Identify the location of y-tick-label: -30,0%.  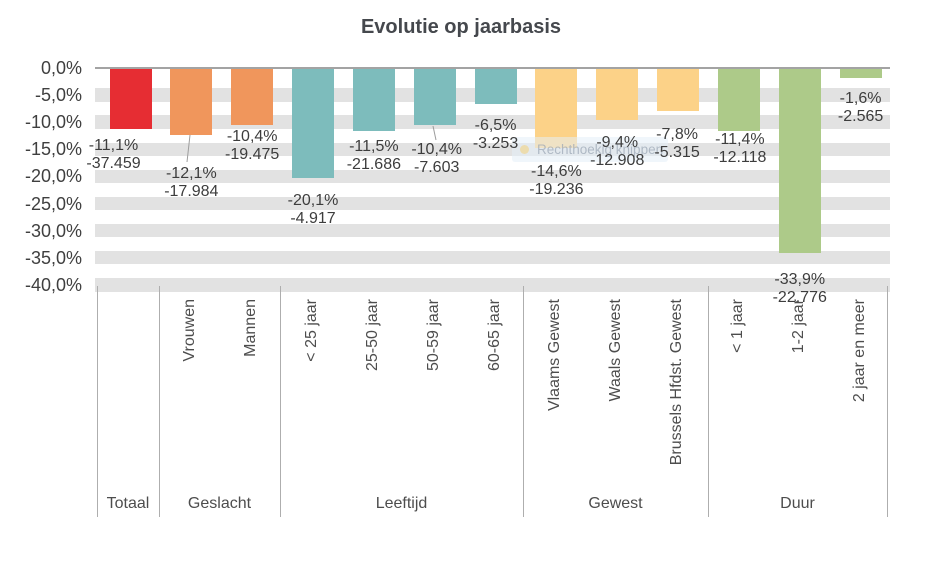
(53, 230).